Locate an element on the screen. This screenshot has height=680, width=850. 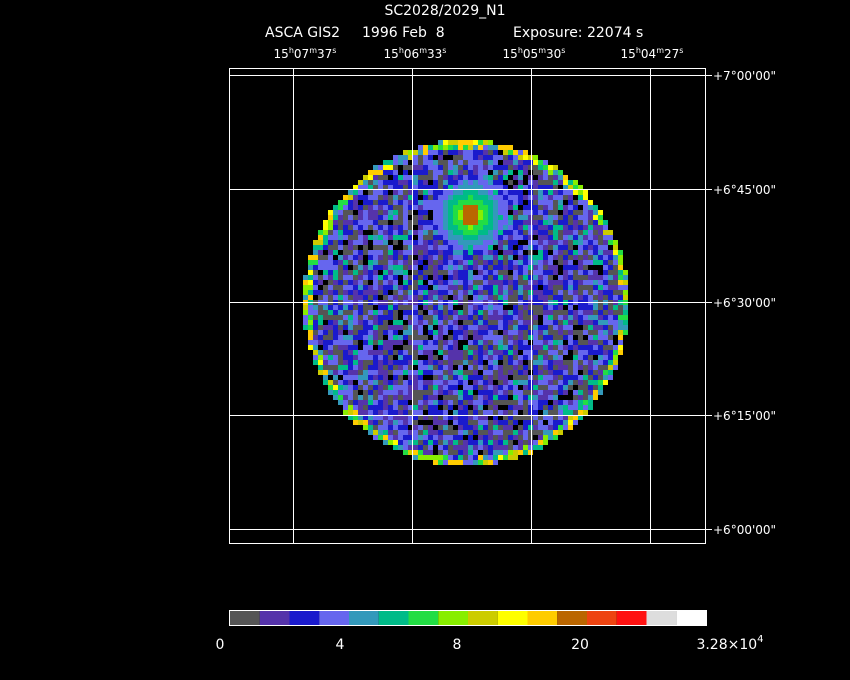
dec-label: +6°15'00" is located at coordinates (744, 416).